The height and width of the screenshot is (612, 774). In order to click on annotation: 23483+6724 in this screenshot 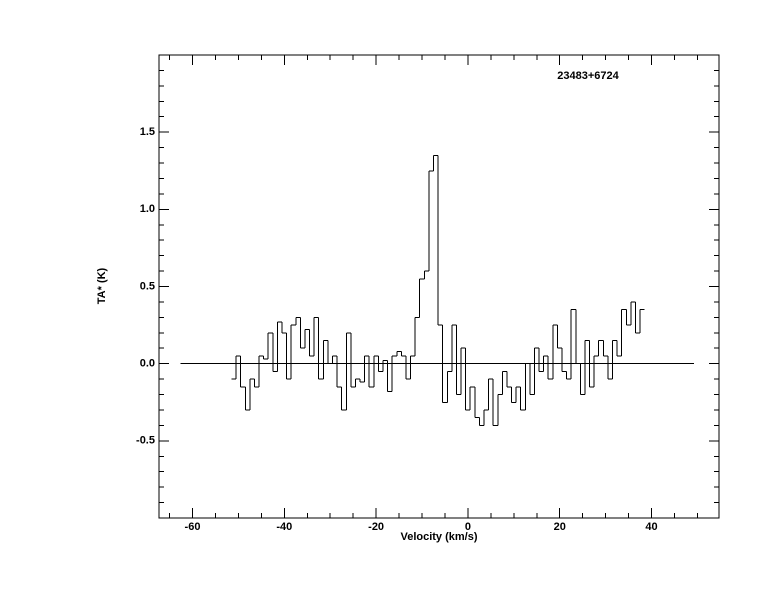, I will do `click(588, 76)`.